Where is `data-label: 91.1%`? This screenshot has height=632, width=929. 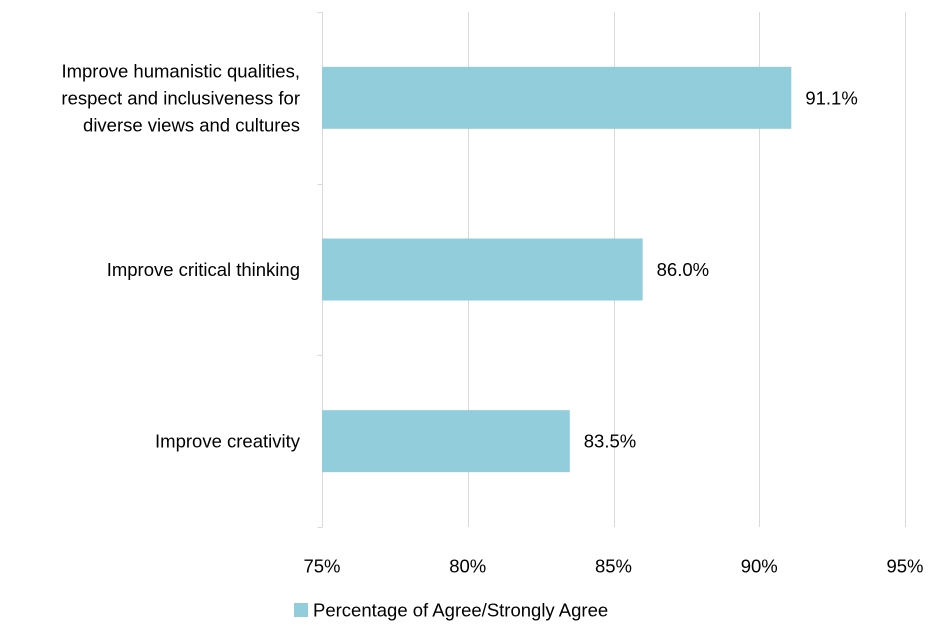
data-label: 91.1% is located at coordinates (831, 97).